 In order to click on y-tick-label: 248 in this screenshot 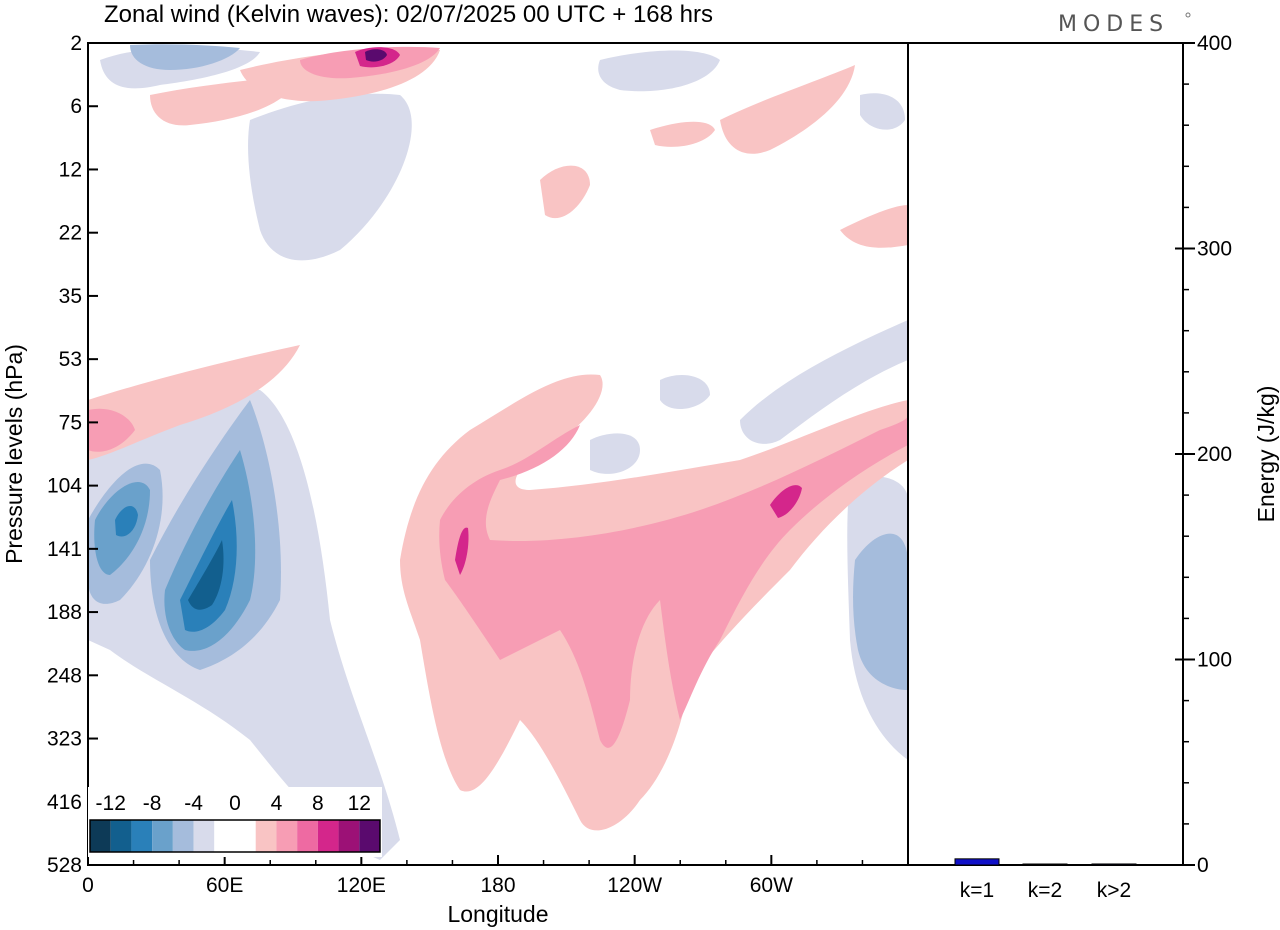, I will do `click(64, 675)`.